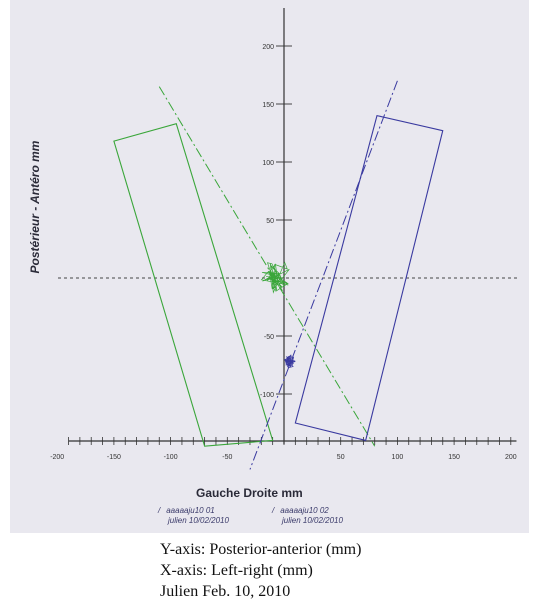 This screenshot has height=615, width=539. What do you see at coordinates (227, 457) in the screenshot?
I see `x-tick-label: -50` at bounding box center [227, 457].